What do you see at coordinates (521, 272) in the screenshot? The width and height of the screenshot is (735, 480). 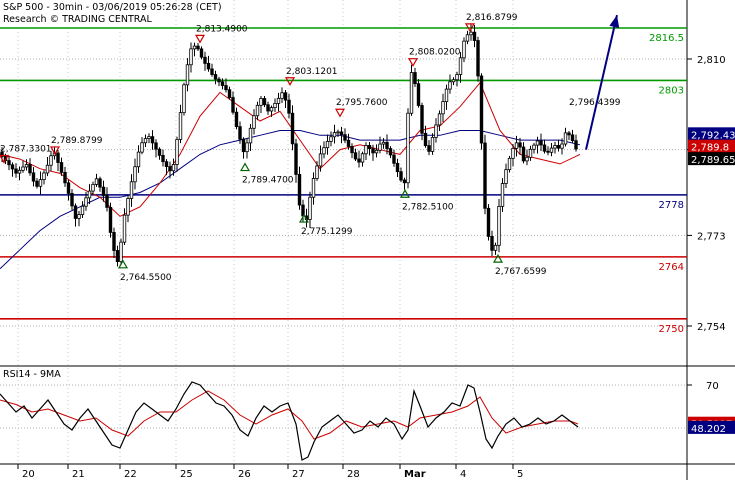 I see `trough-label: 2,767.6599` at bounding box center [521, 272].